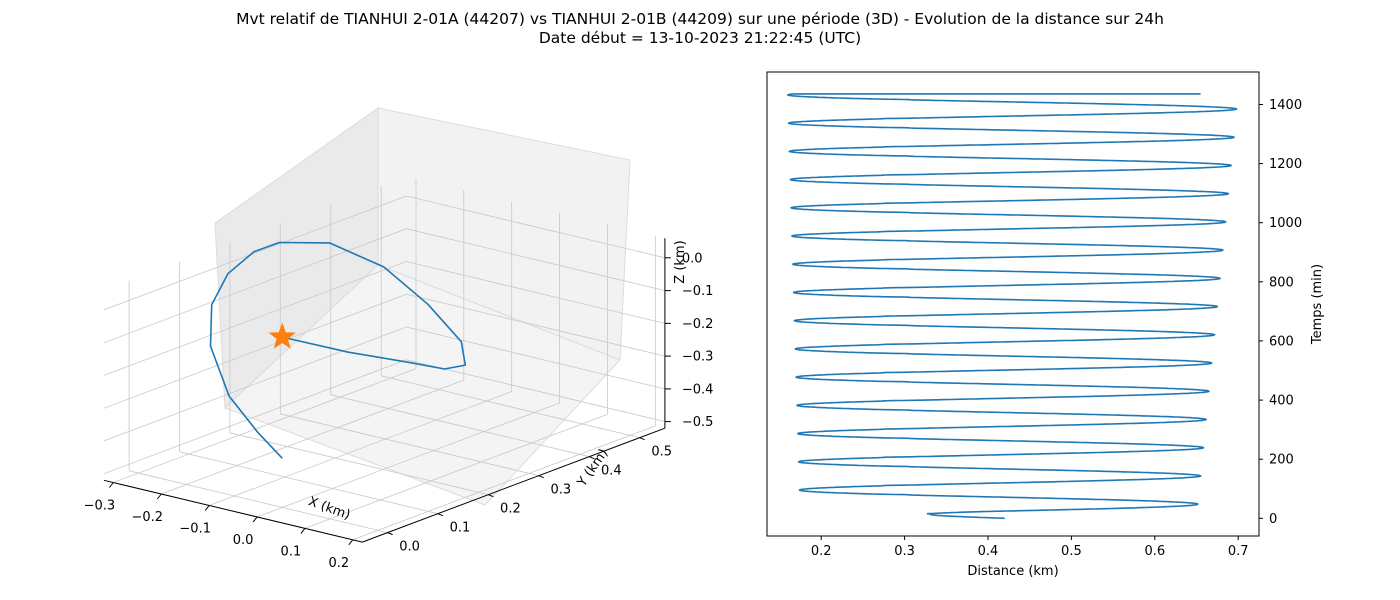  What do you see at coordinates (700, 38) in the screenshot?
I see `figure-title-line2: Date début = 13-10-2023 21:22:45 (UTC)` at bounding box center [700, 38].